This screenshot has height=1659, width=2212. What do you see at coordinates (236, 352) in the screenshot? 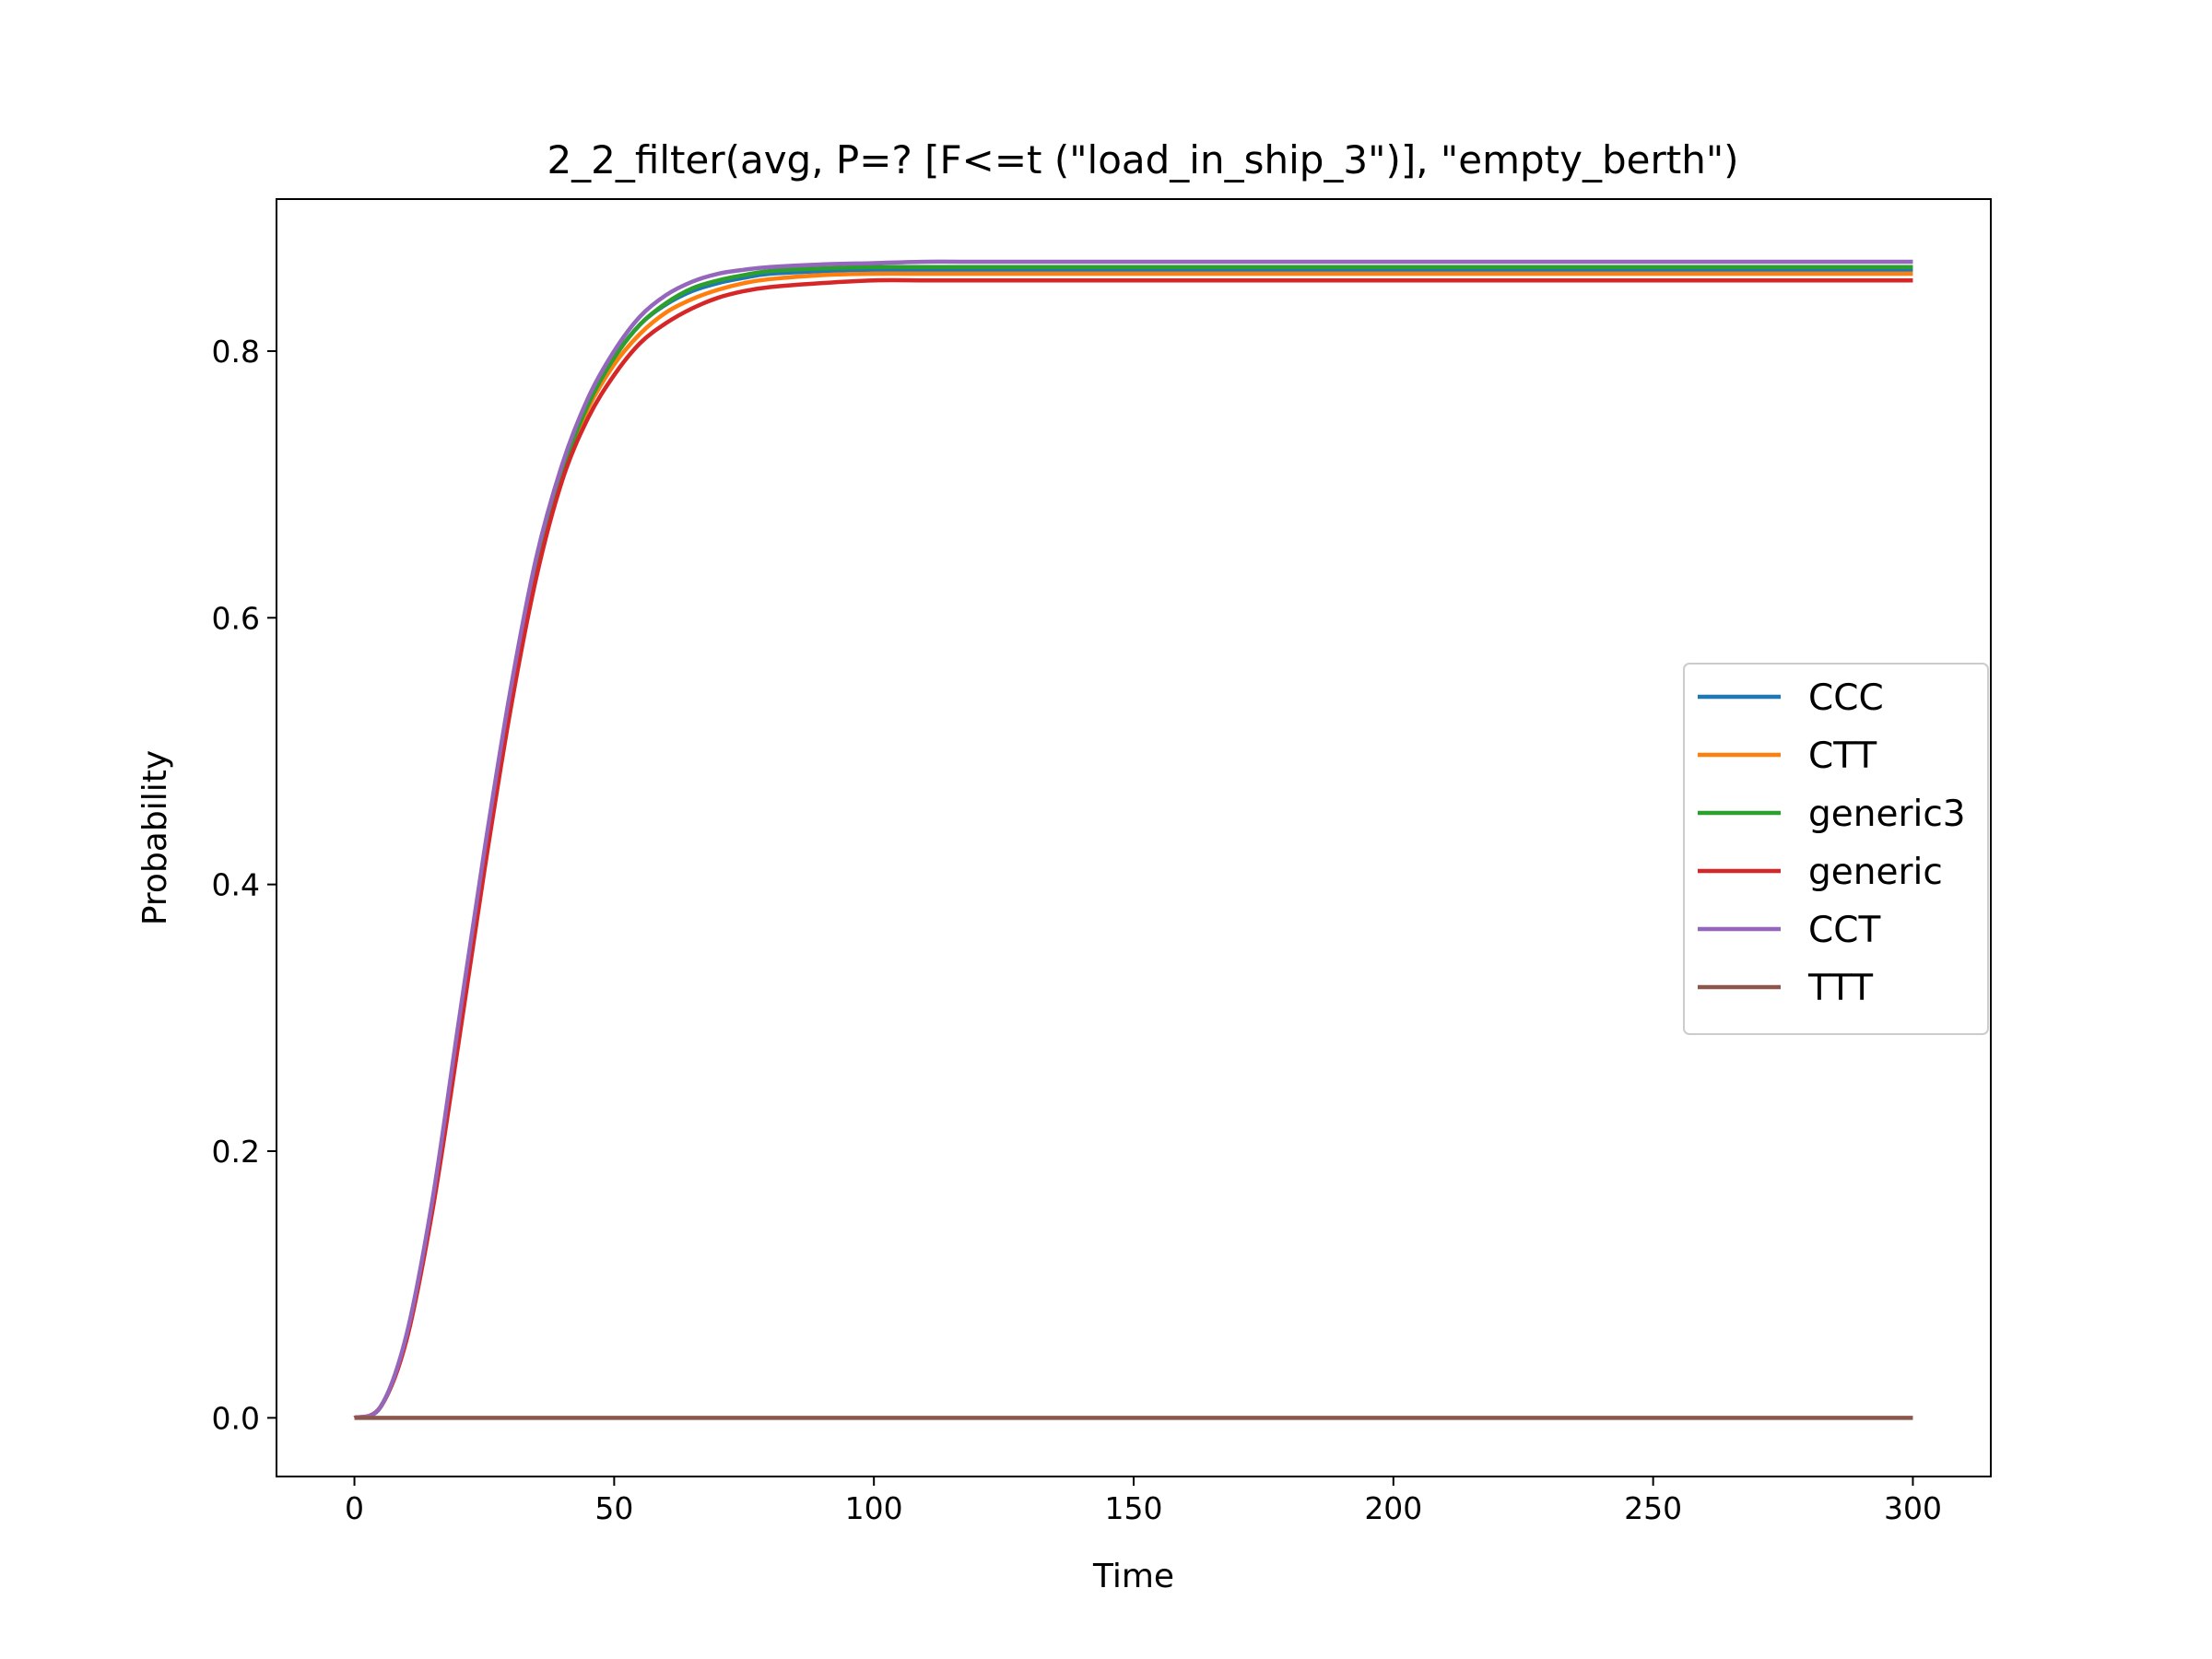
I see `y-tick-label: 0.8` at bounding box center [236, 352].